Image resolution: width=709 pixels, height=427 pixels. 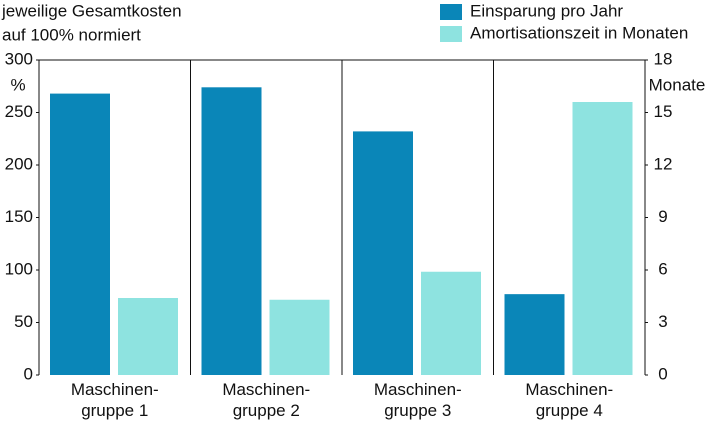 What do you see at coordinates (663, 163) in the screenshot?
I see `y2-tick-label: 12` at bounding box center [663, 163].